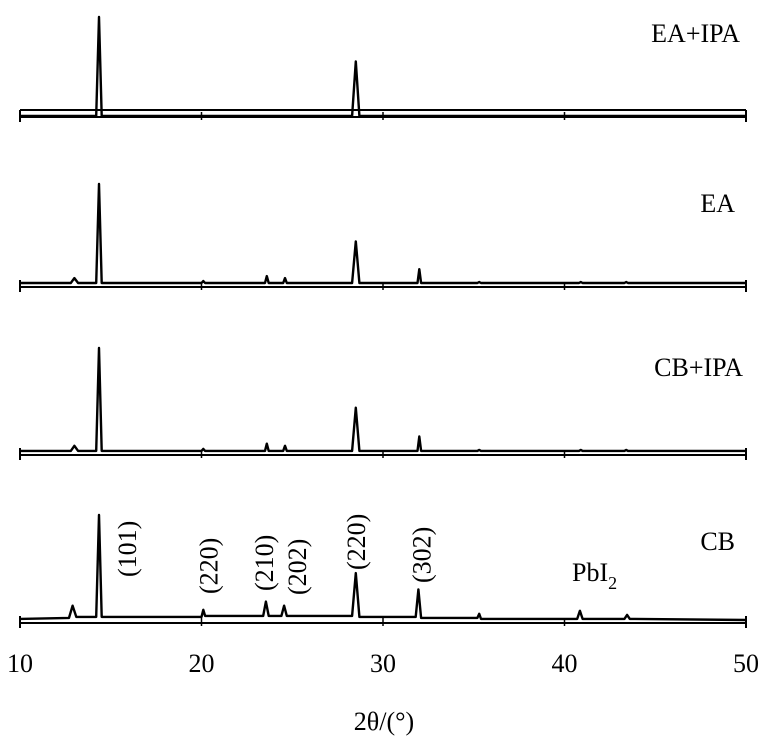  What do you see at coordinates (612, 583) in the screenshot?
I see `pbi2-subscript: 2` at bounding box center [612, 583].